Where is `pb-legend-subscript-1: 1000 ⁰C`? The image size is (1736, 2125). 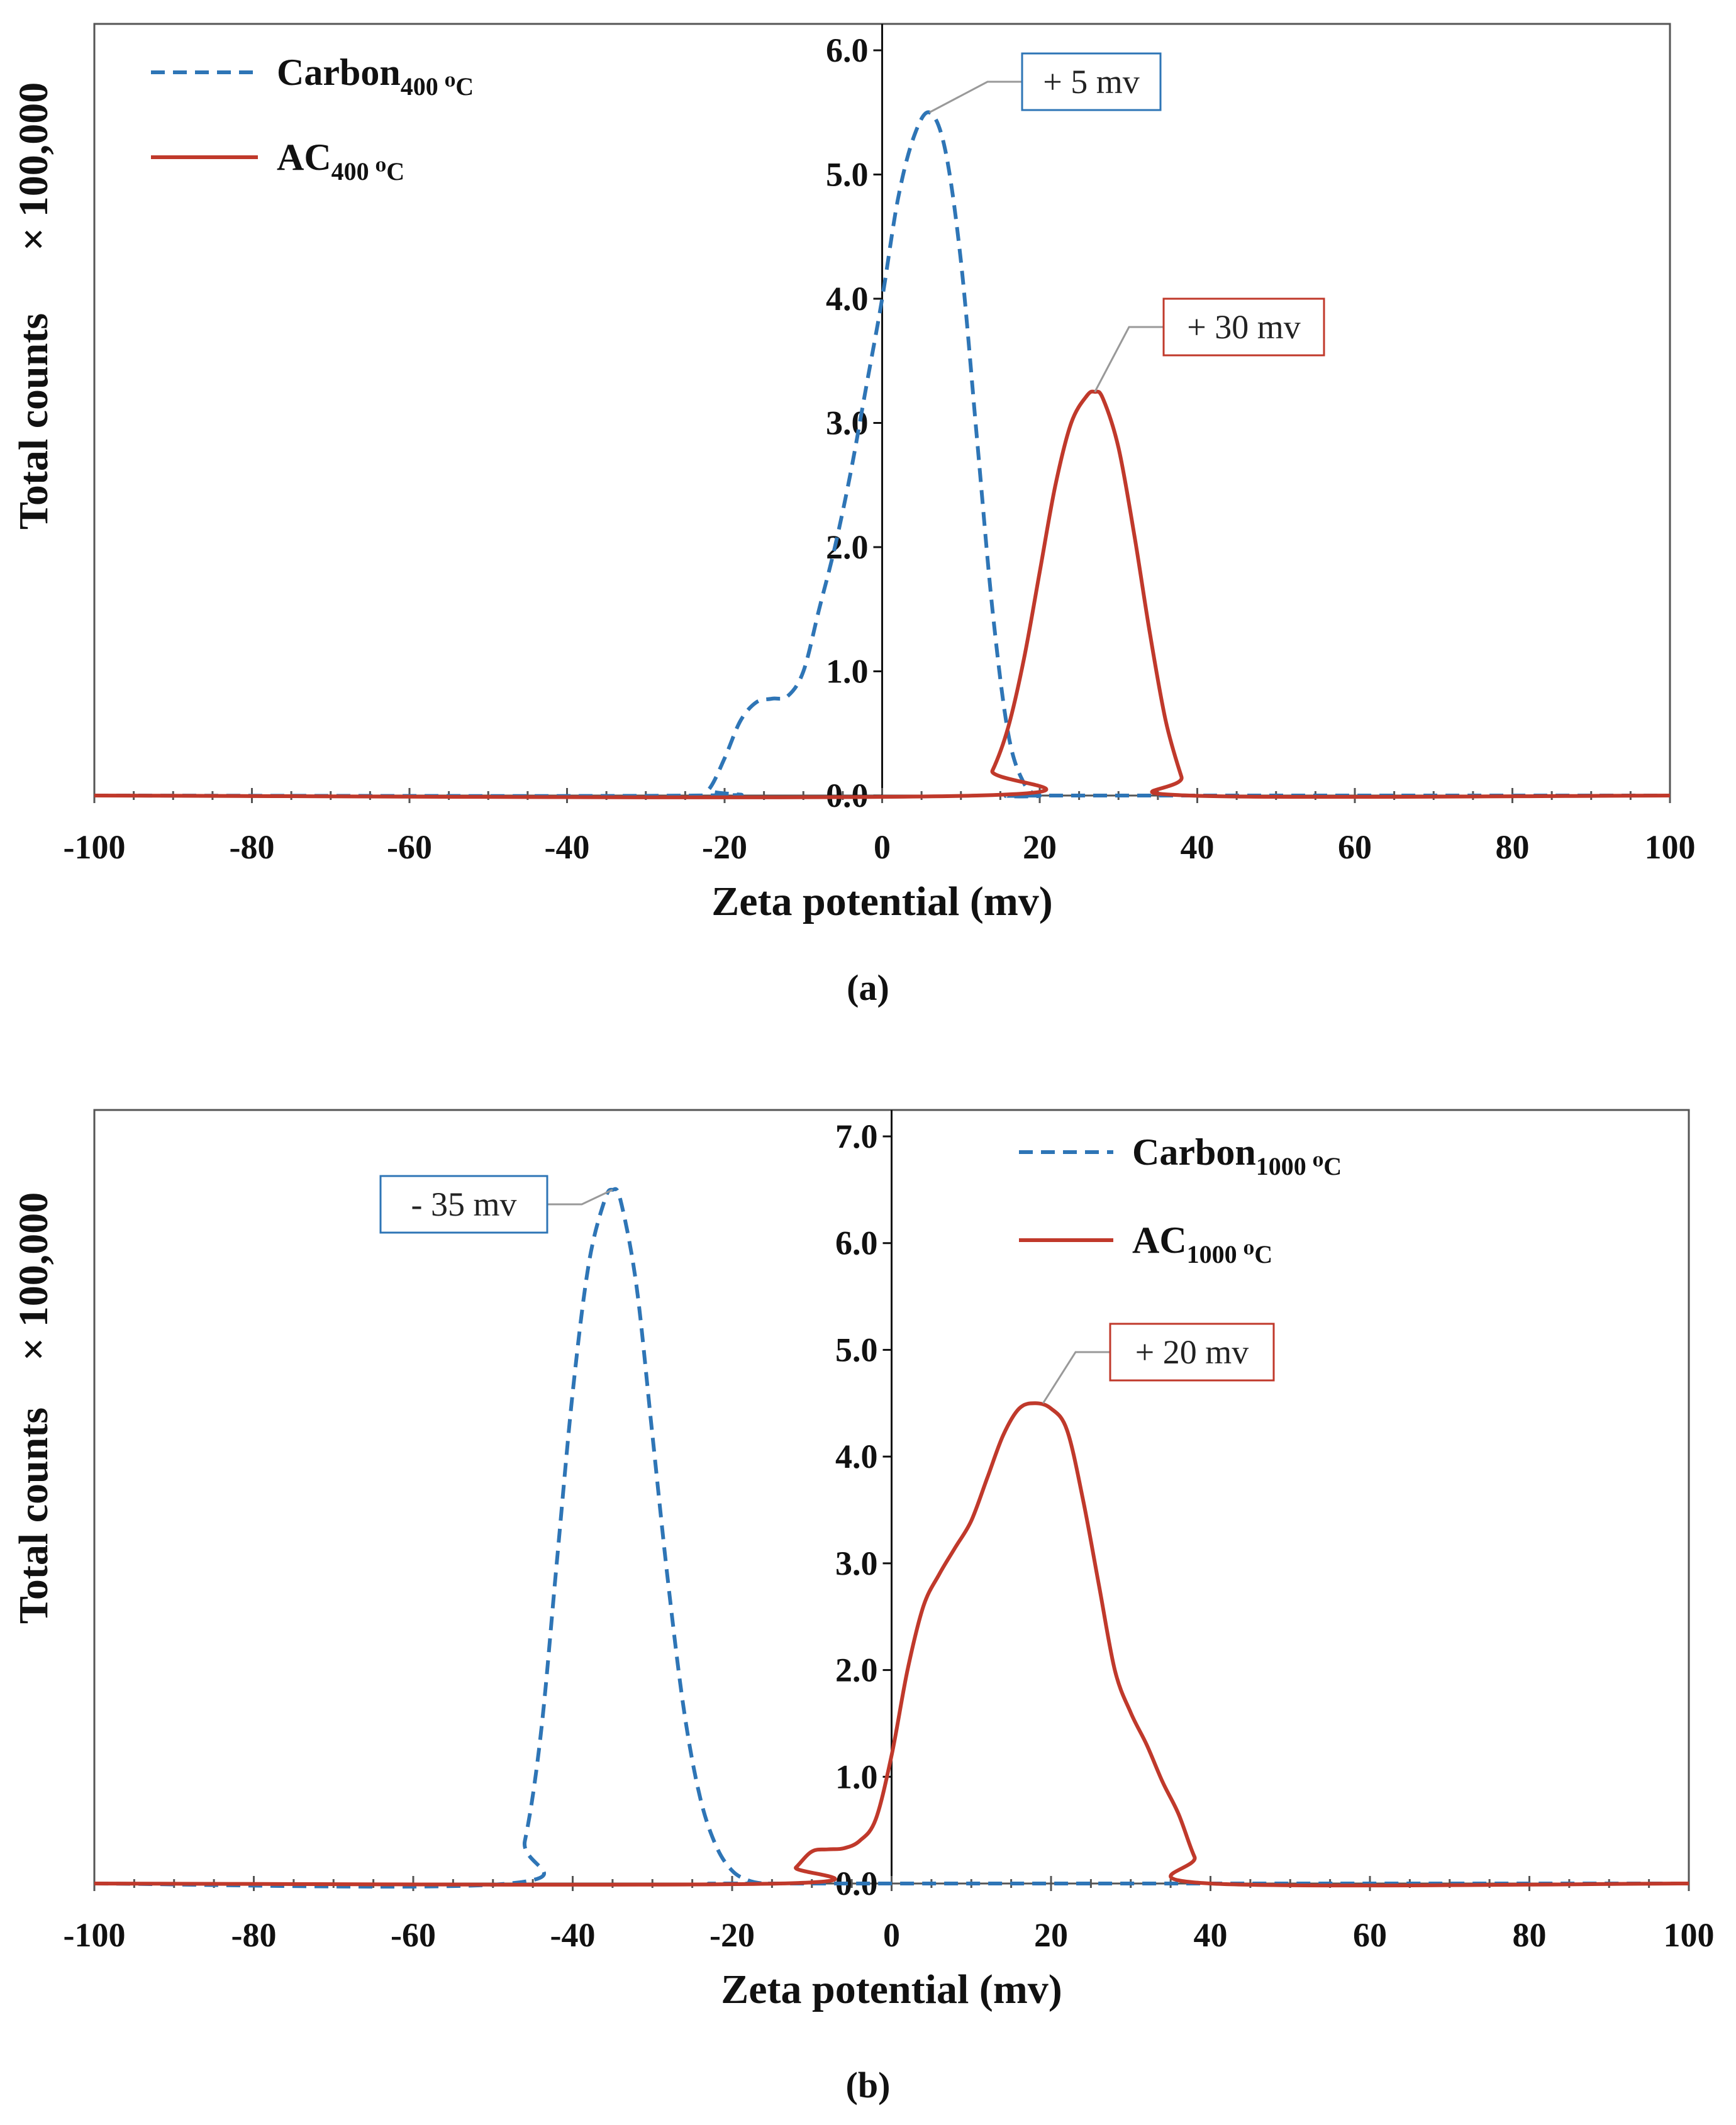 pb-legend-subscript-1: 1000 ⁰C is located at coordinates (1229, 1254).